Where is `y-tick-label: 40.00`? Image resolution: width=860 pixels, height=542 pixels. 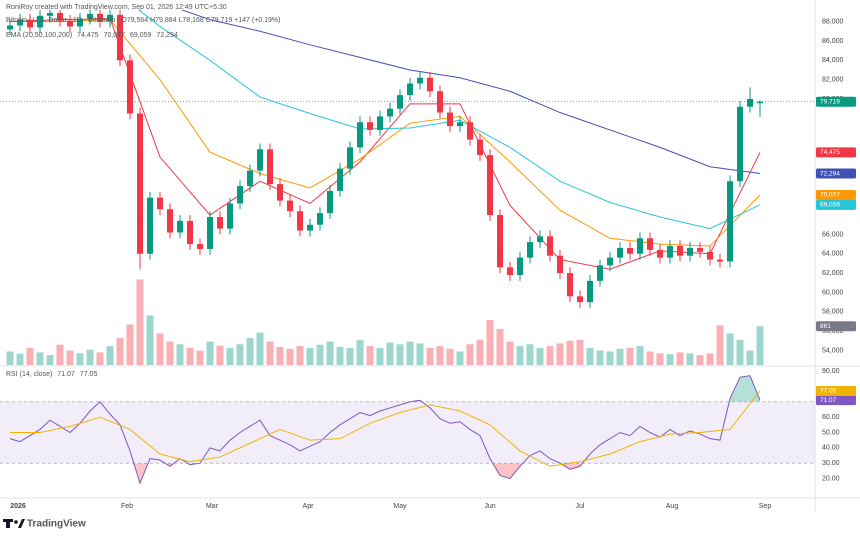 y-tick-label: 40.00 is located at coordinates (831, 448).